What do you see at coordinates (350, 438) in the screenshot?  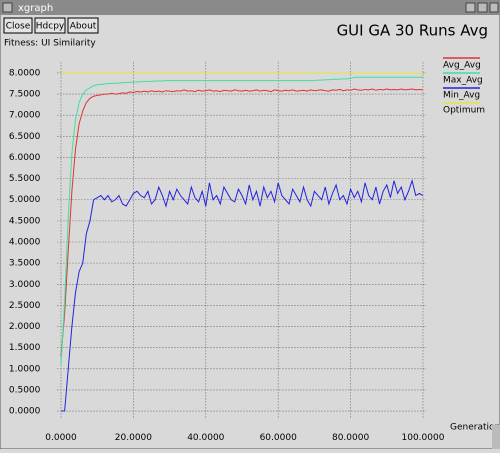 I see `x-tick-label: 80.0000` at bounding box center [350, 438].